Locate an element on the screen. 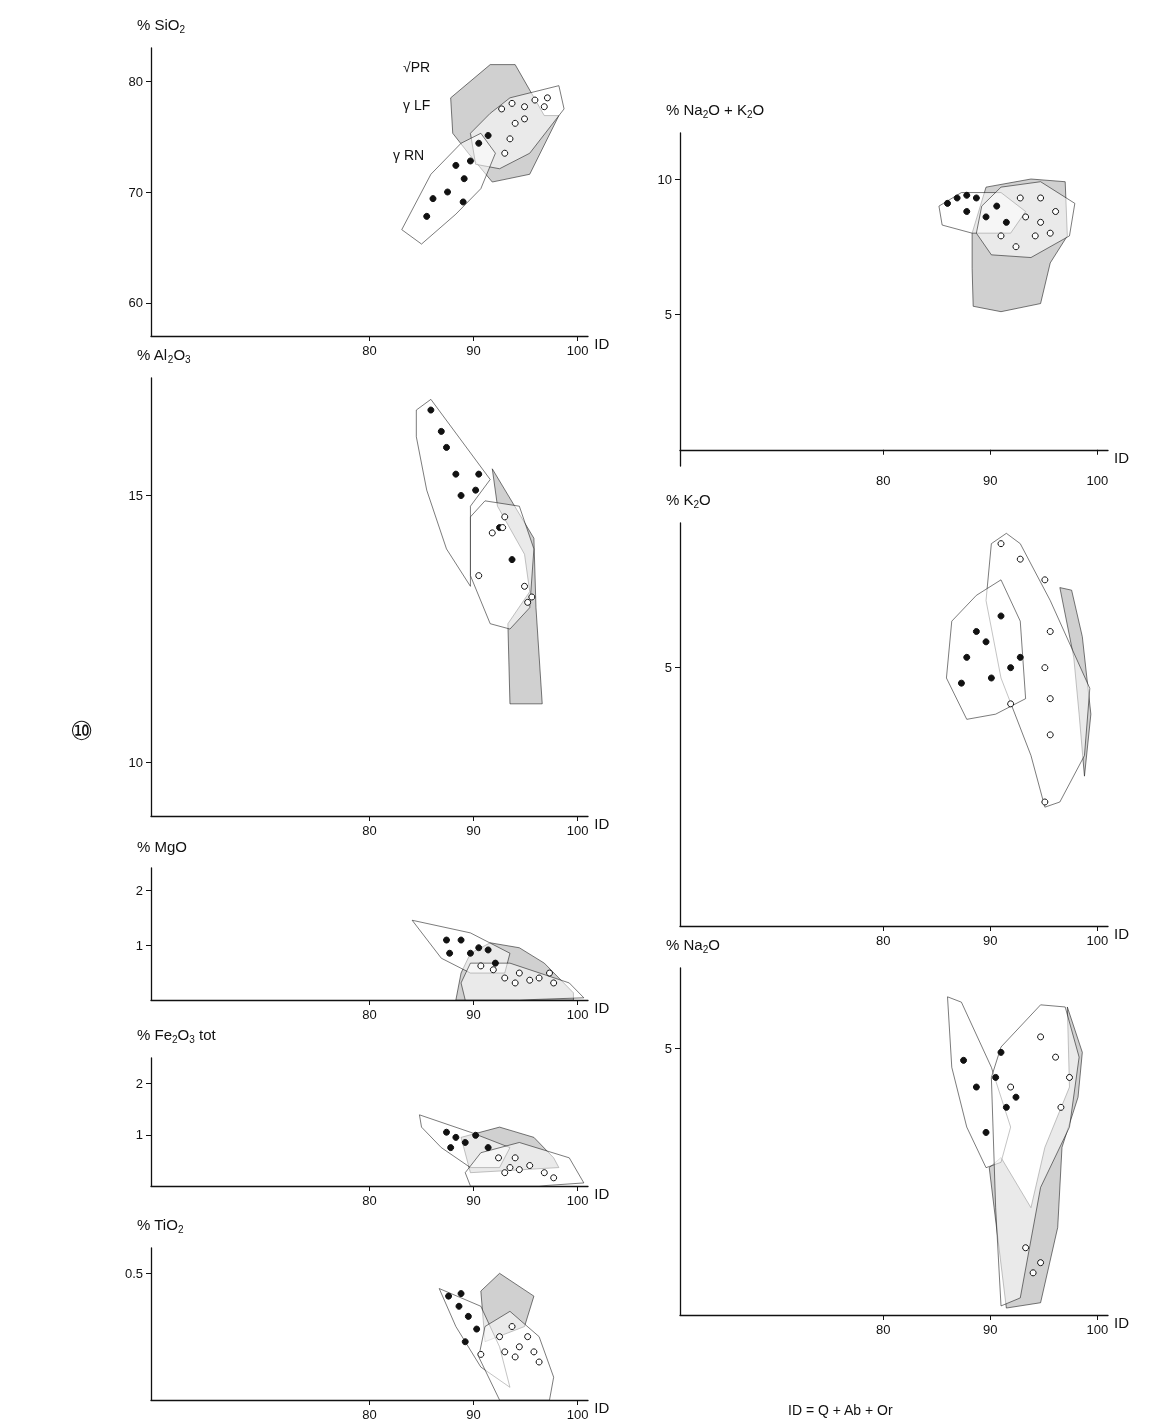 Image resolution: width=1162 pixels, height=1426 pixels. y-tick-label: 80 is located at coordinates (135, 81).